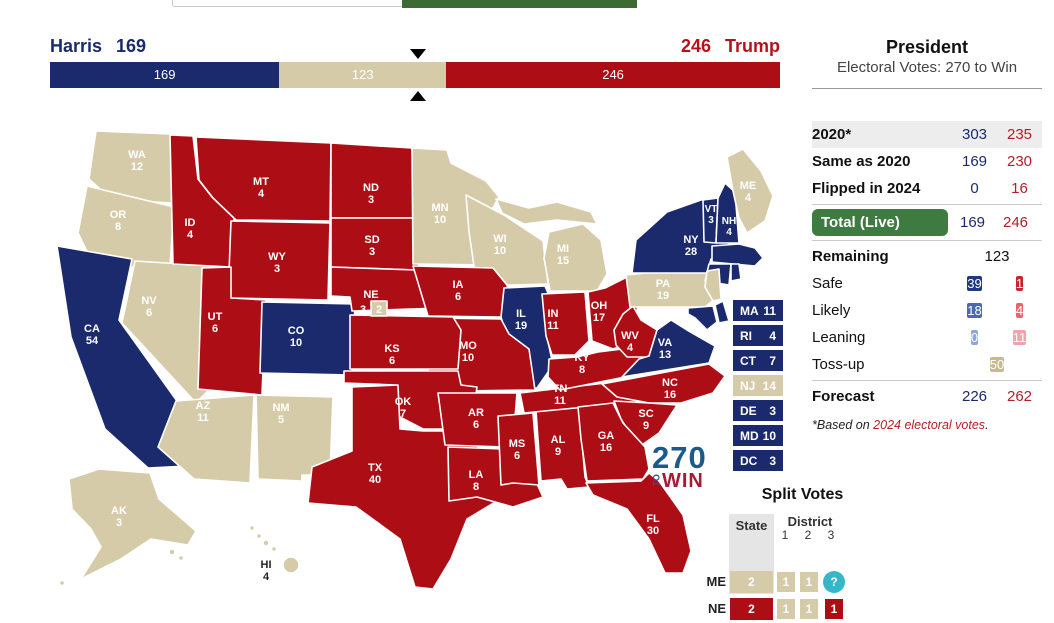 This screenshot has height=623, width=1054. What do you see at coordinates (679, 457) in the screenshot?
I see `logo-270-text: 270` at bounding box center [679, 457].